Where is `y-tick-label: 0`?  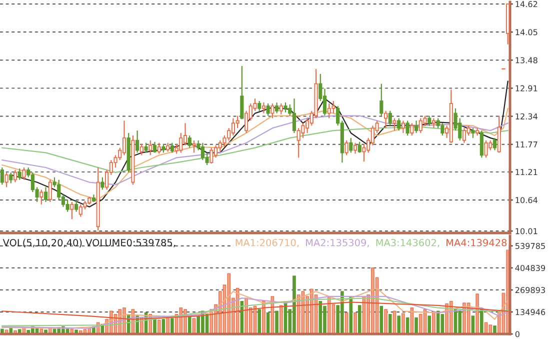
y-tick-label: 0 is located at coordinates (517, 334).